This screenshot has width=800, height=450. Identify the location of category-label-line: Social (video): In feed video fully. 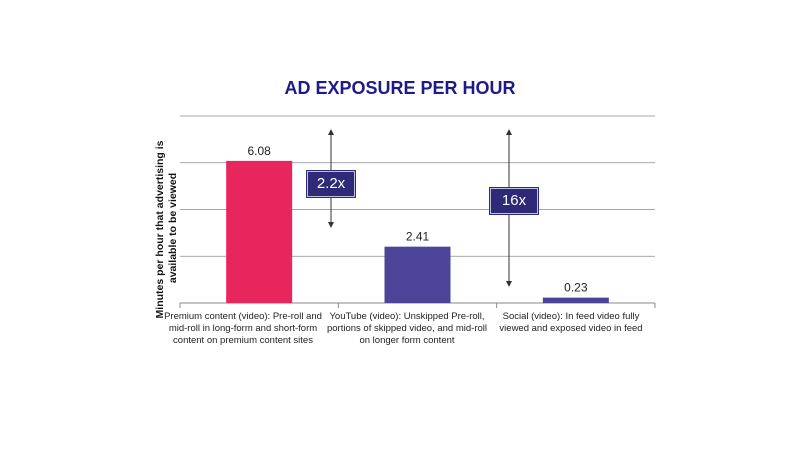
(571, 316).